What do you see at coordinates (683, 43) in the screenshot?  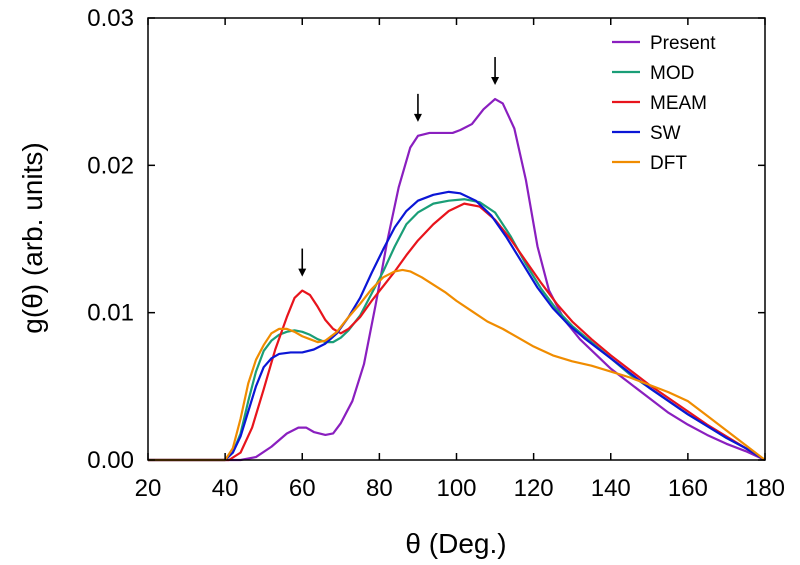 I see `legend-label-present: Present` at bounding box center [683, 43].